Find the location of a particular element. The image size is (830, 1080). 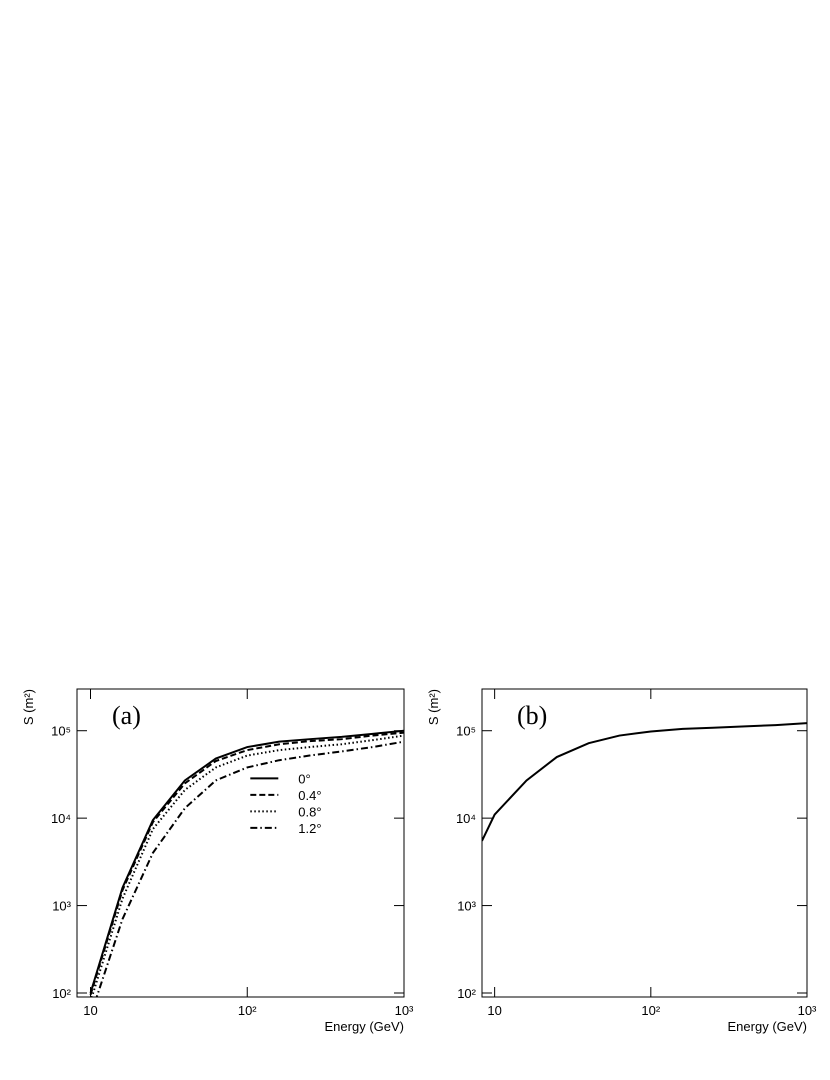

legend-label: 0.8° is located at coordinates (309, 811).